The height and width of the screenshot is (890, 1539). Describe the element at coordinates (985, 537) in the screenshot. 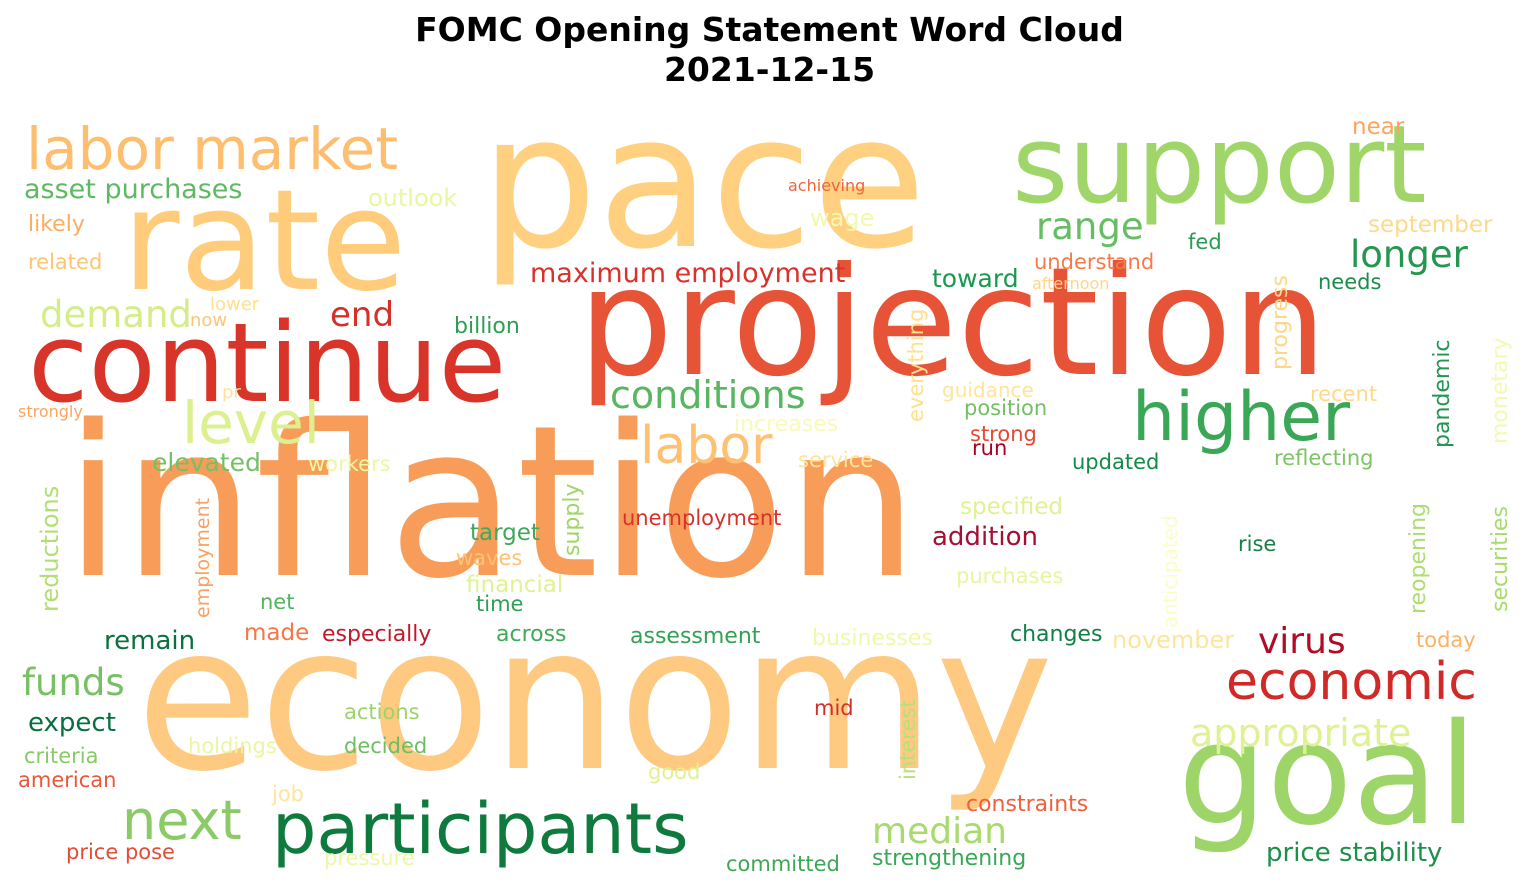

I see `word-addition: addition` at that location.